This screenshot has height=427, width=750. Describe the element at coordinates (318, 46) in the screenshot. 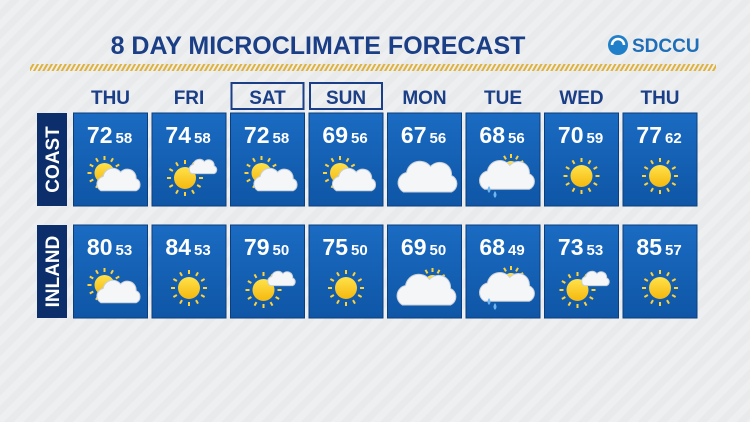

I see `title: 8 DAY MICROCLIMATE FORECAST` at that location.